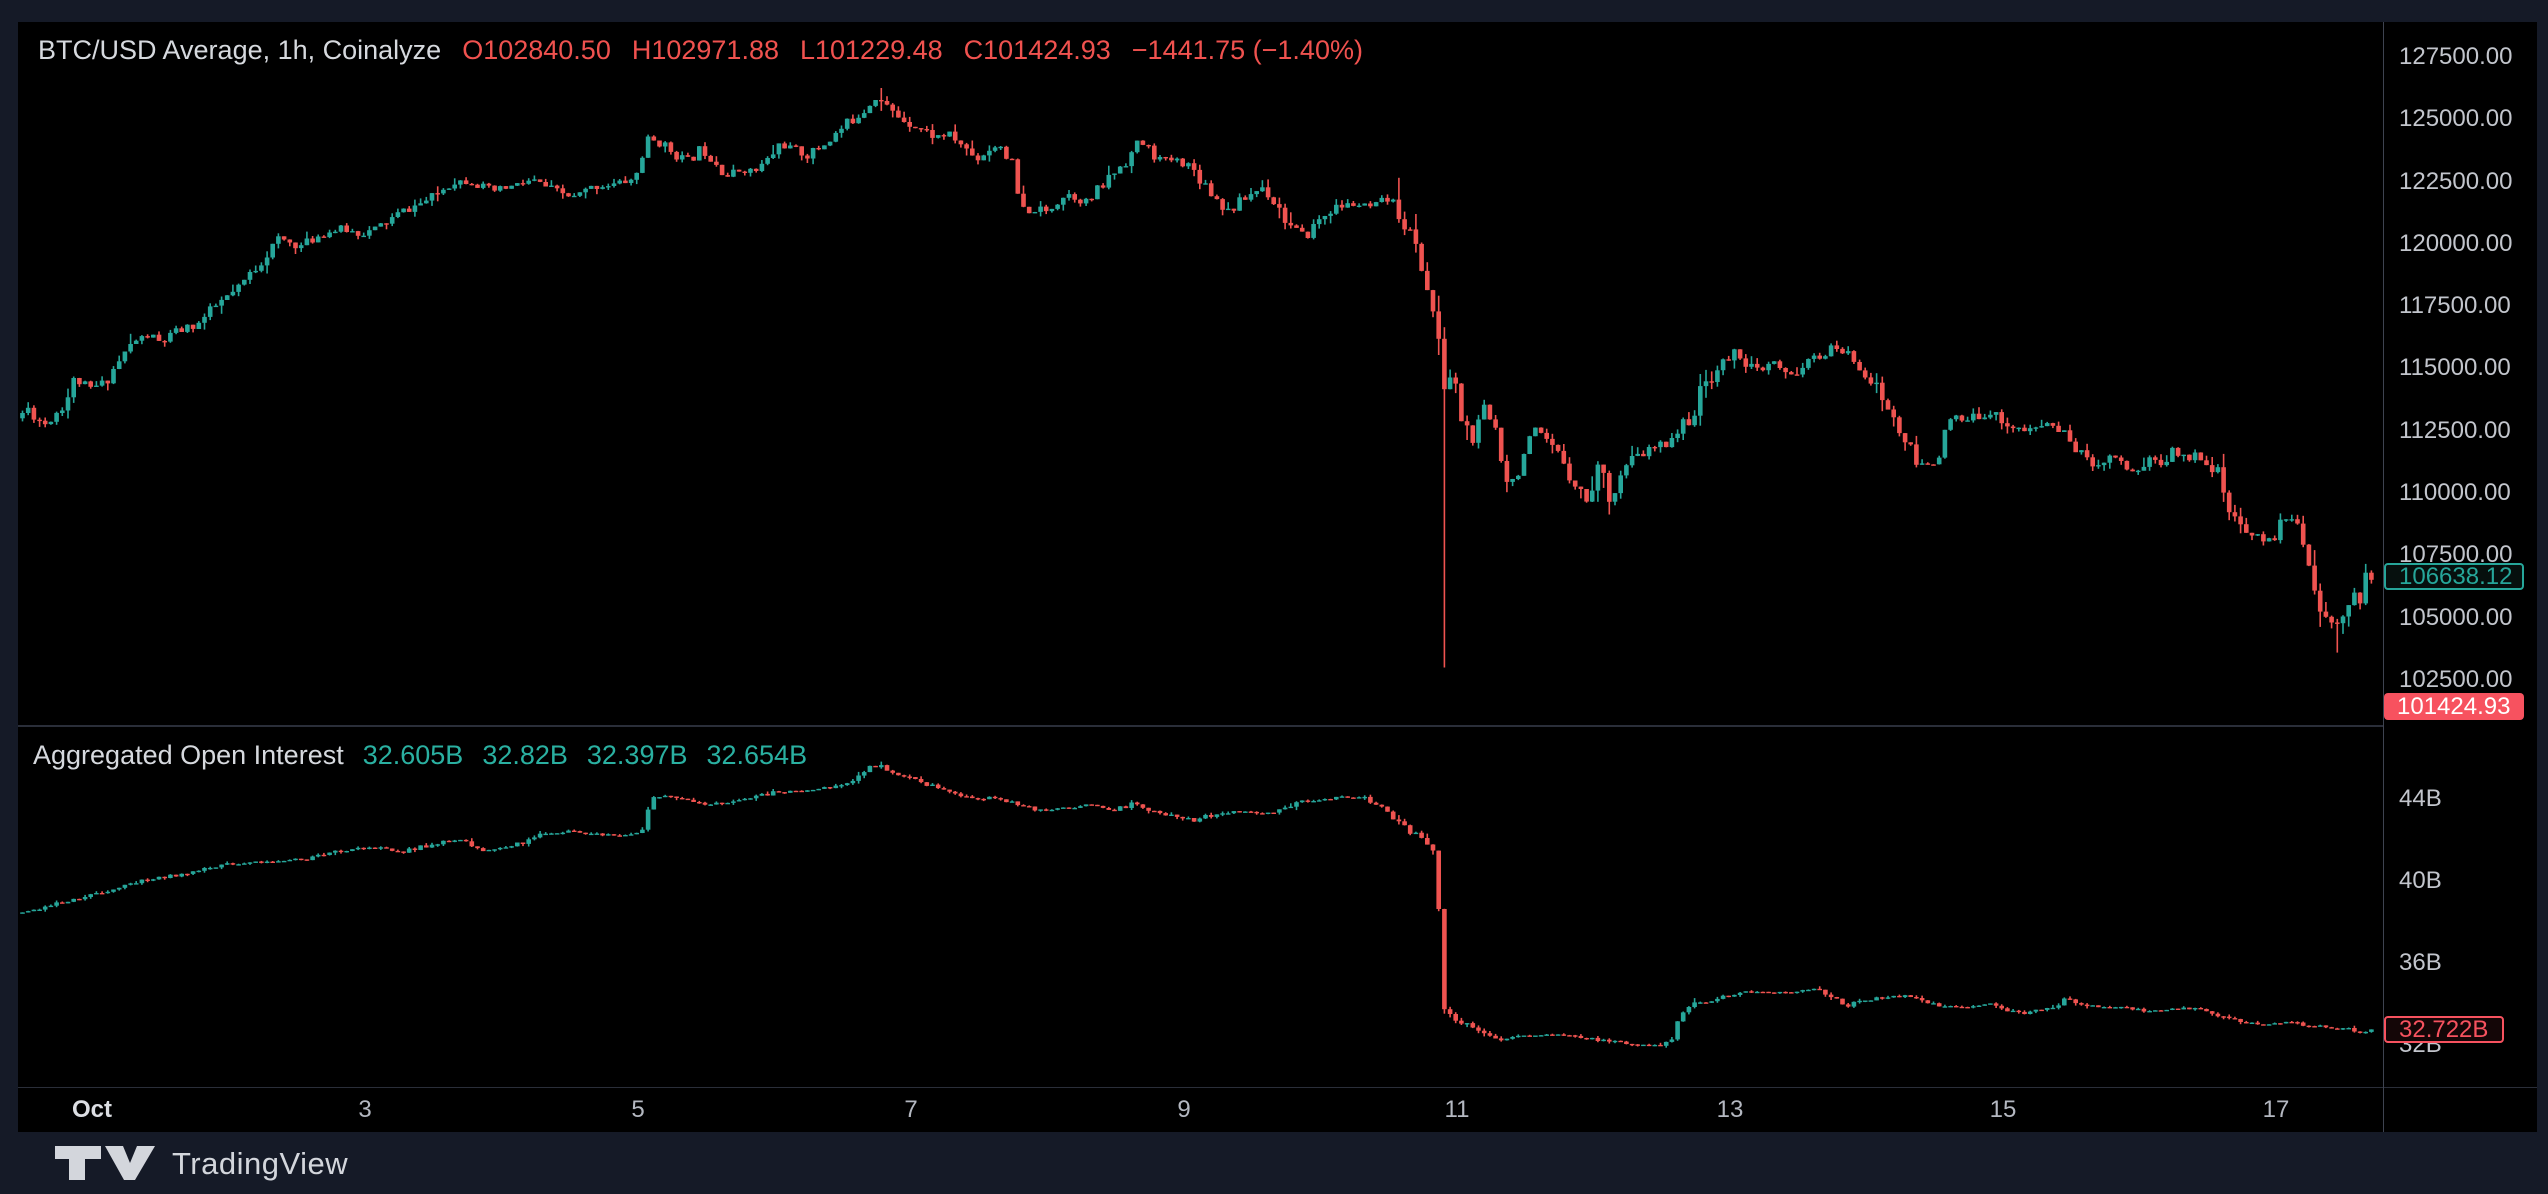 The width and height of the screenshot is (2548, 1194). What do you see at coordinates (105, 1163) in the screenshot?
I see `tradingview-logo-icon` at bounding box center [105, 1163].